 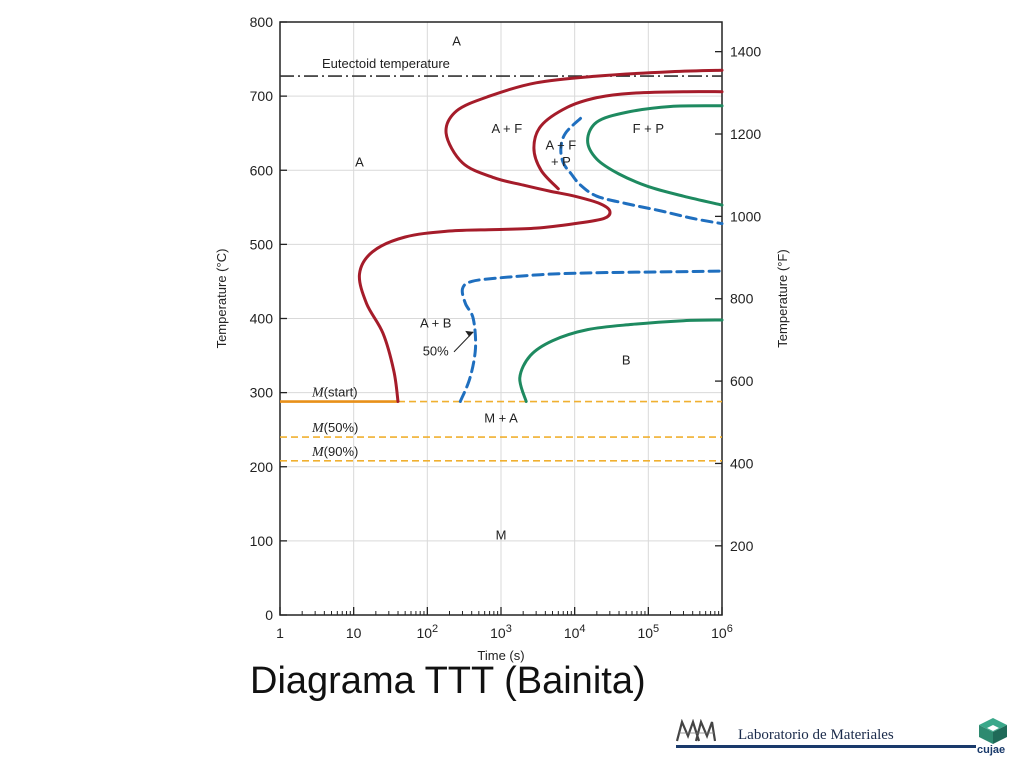 I want to click on x-tick-label: 10², so click(x=427, y=632).